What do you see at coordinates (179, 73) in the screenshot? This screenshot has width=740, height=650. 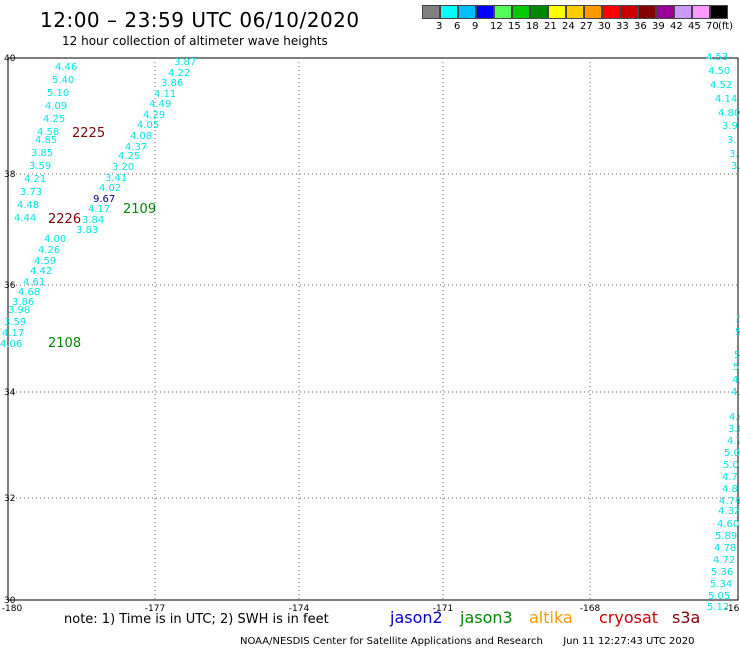 I see `wave-height-label: 4.22` at bounding box center [179, 73].